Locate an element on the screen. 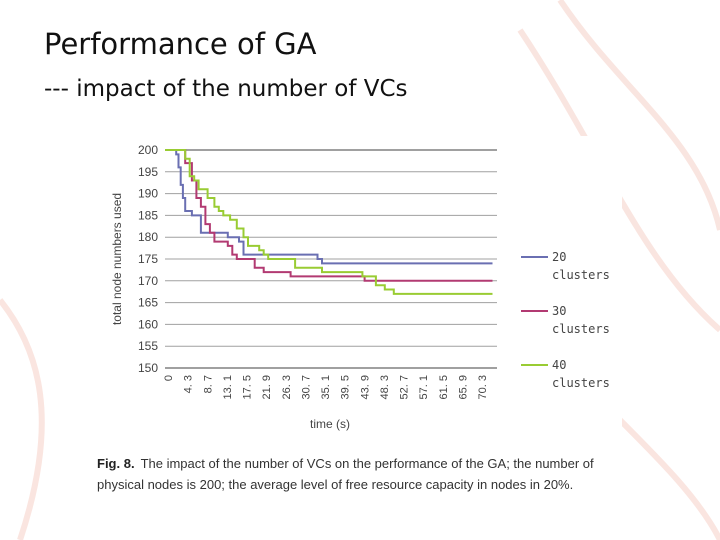 This screenshot has height=540, width=720. slide-subtitle: --- impact of the number of VCs is located at coordinates (226, 89).